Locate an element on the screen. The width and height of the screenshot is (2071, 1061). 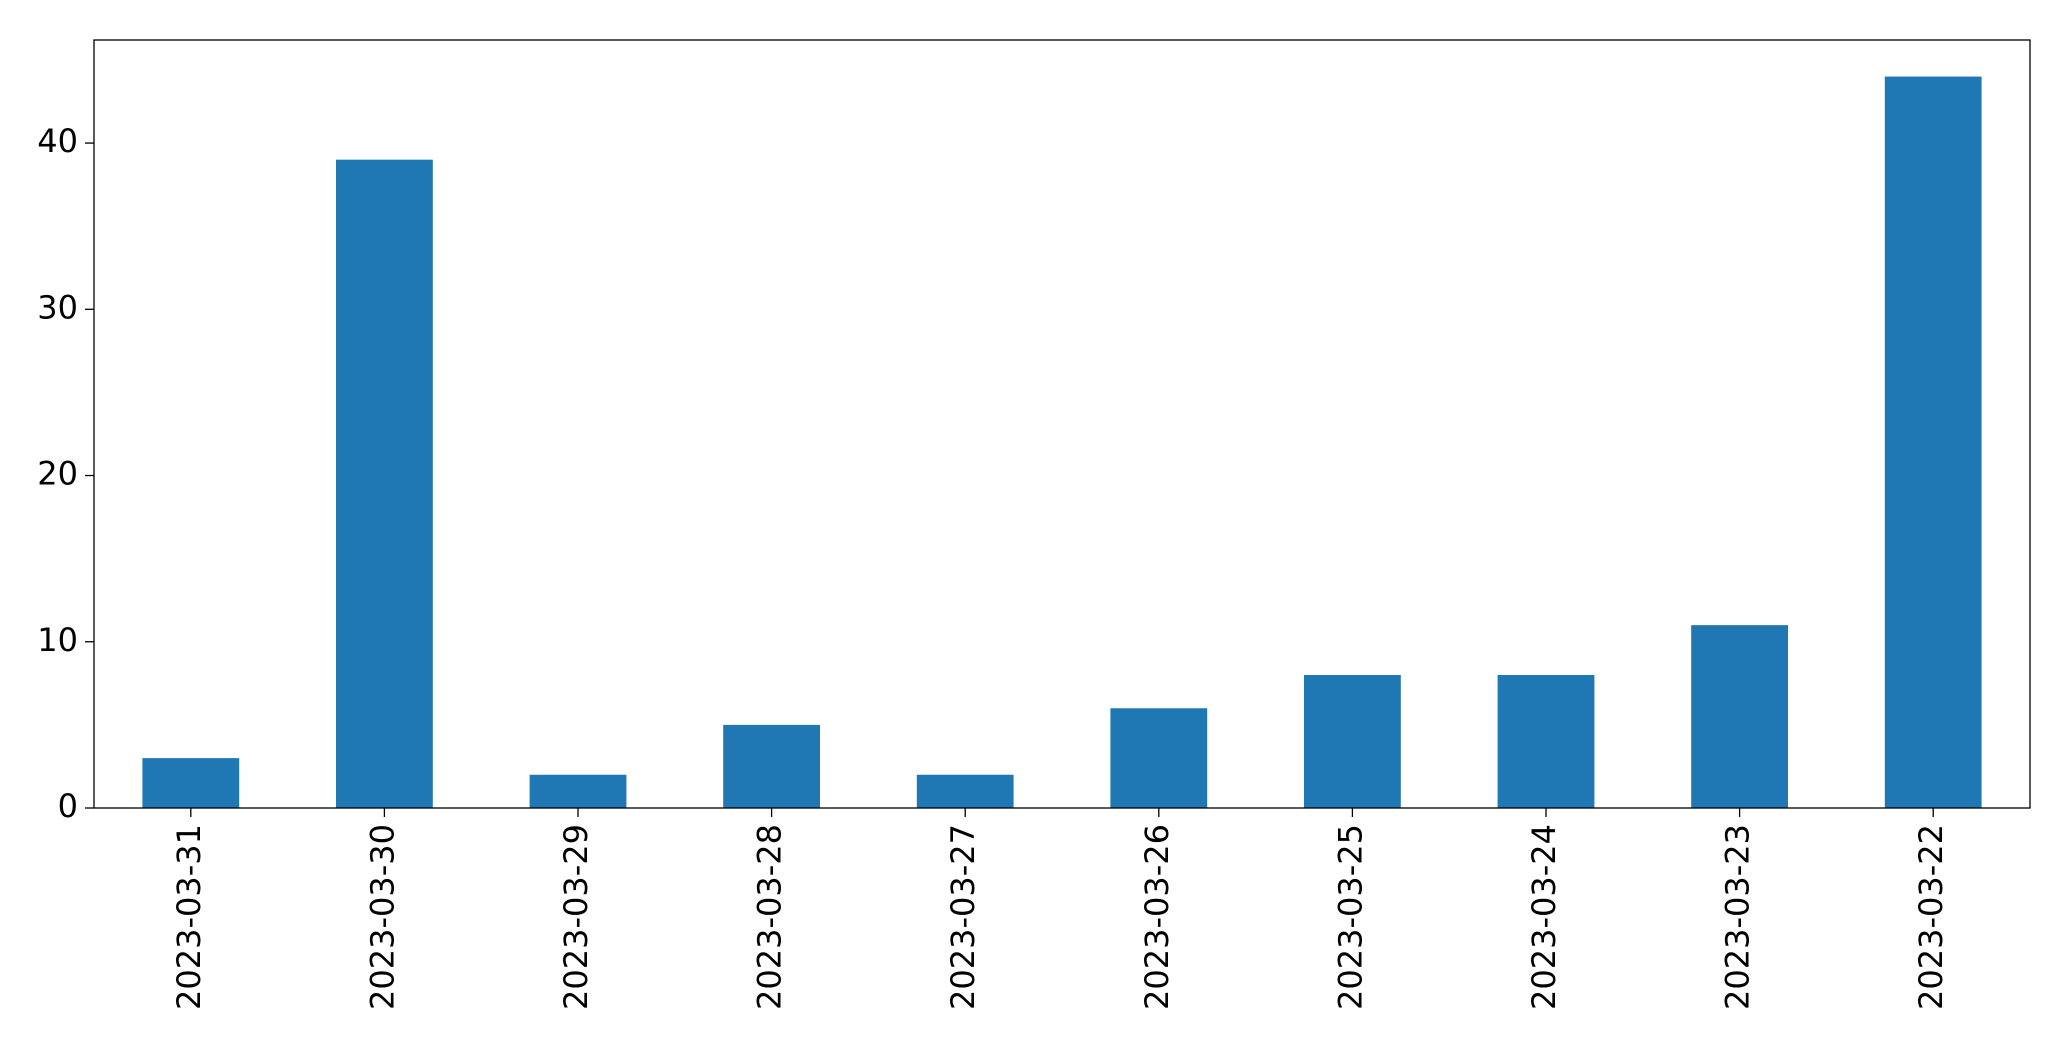
x-tick-label: 2023-03-31 is located at coordinates (189, 917).